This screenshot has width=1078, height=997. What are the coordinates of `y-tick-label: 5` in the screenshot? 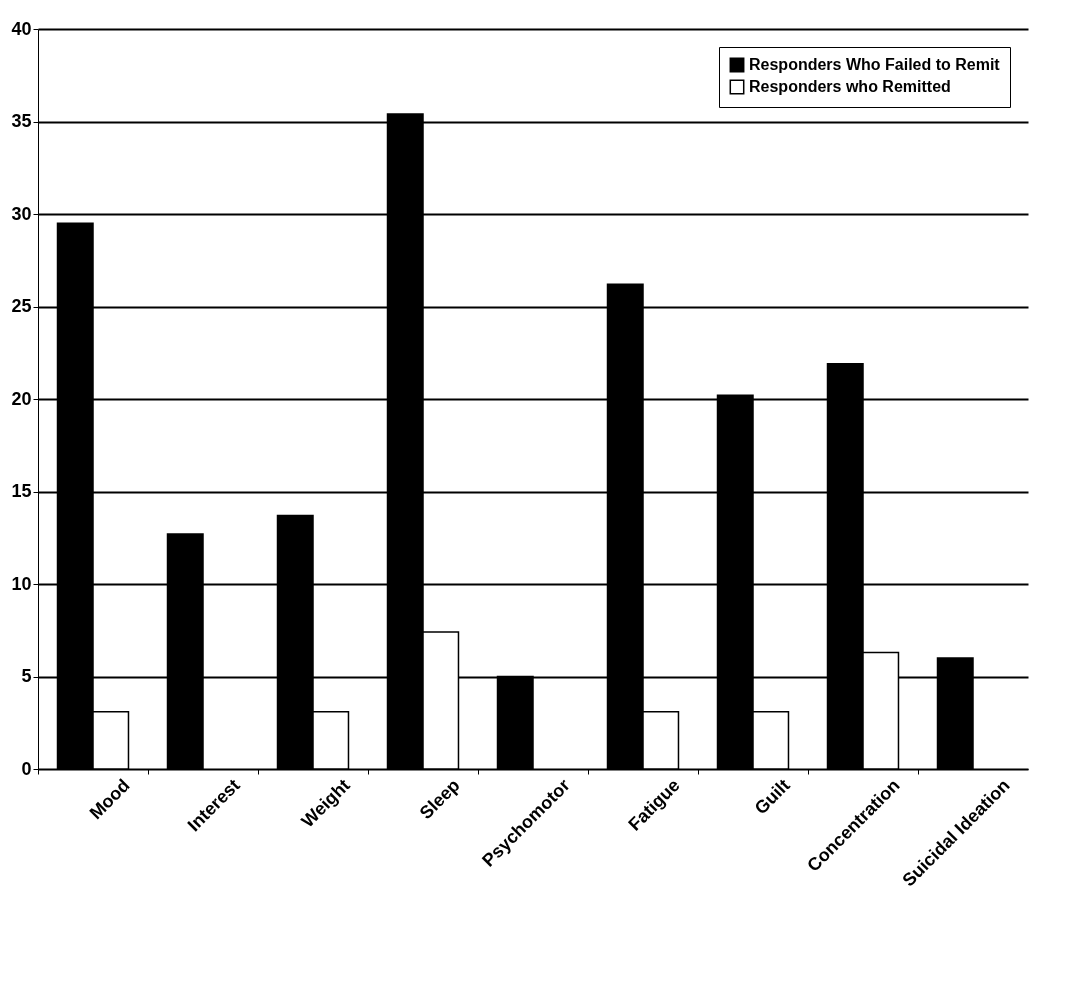 It's located at (26, 676).